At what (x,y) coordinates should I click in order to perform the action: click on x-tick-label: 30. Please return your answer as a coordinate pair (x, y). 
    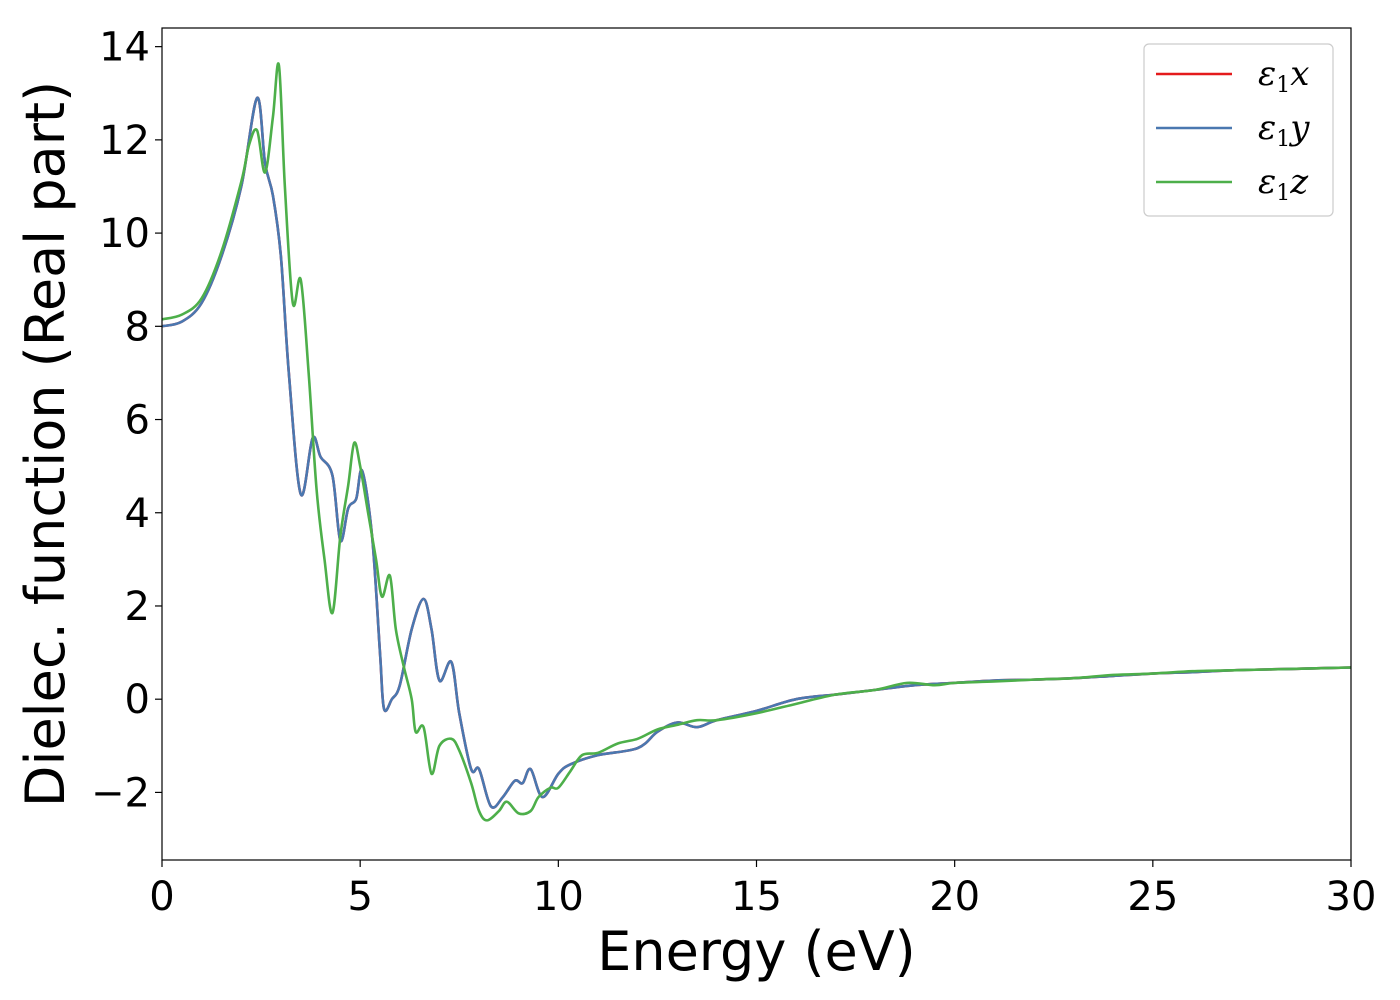
    Looking at the image, I should click on (1351, 897).